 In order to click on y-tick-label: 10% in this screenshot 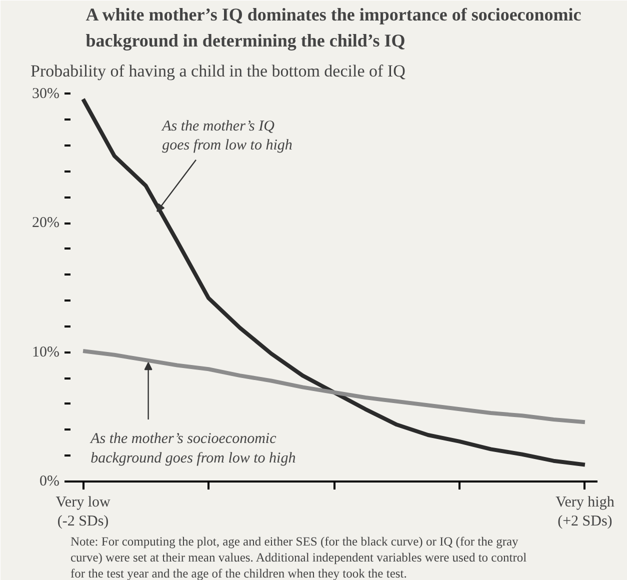, I will do `click(46, 352)`.